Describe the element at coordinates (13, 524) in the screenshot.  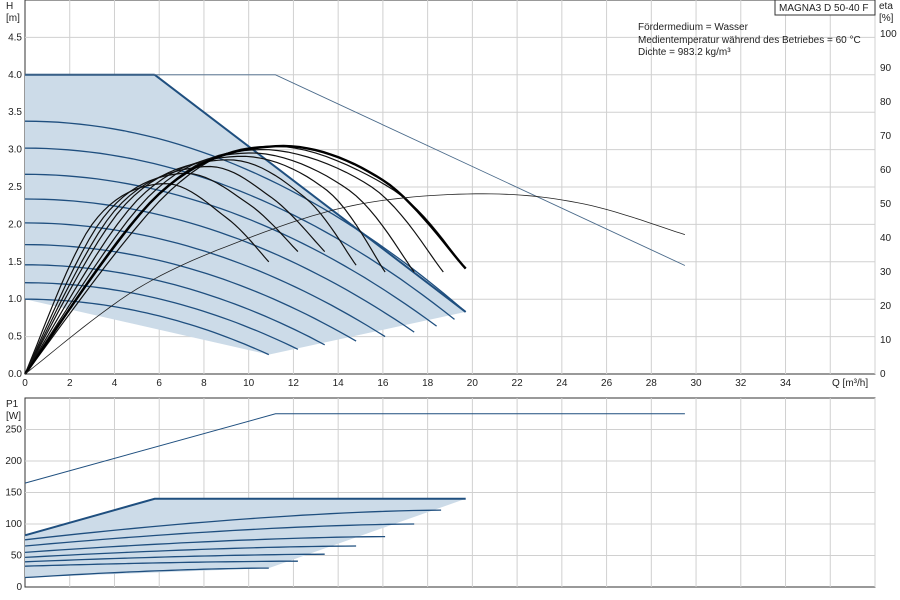
I see `p1-tick-label: 100` at that location.